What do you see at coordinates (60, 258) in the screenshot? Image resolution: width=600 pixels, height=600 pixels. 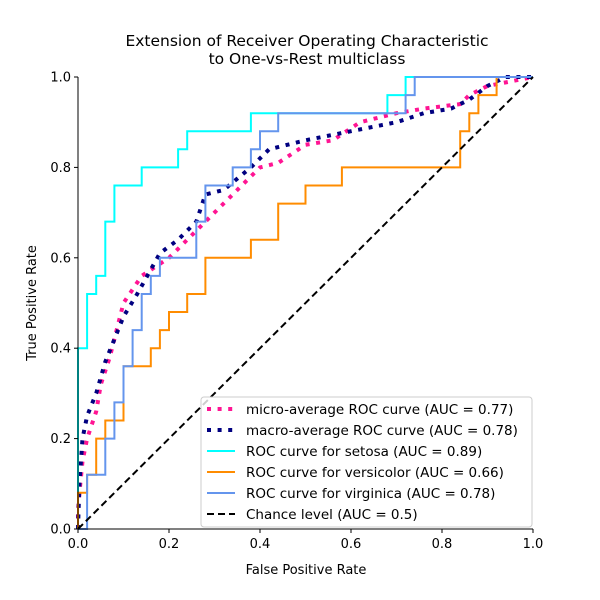 I see `y-tick-label: 0.6` at bounding box center [60, 258].